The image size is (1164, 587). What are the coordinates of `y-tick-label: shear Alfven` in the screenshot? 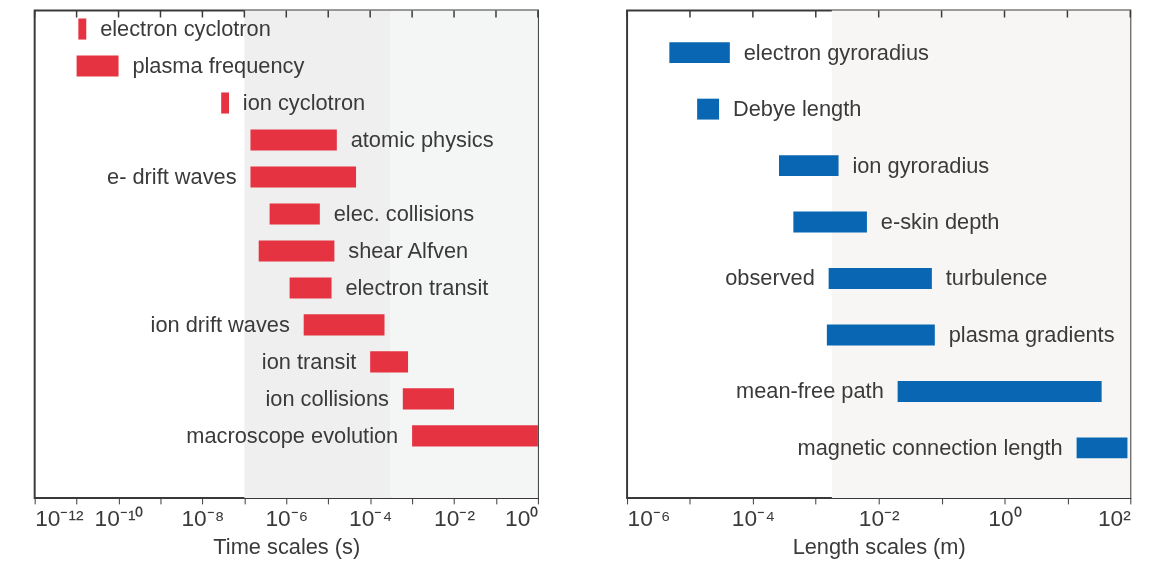 It's located at (408, 250).